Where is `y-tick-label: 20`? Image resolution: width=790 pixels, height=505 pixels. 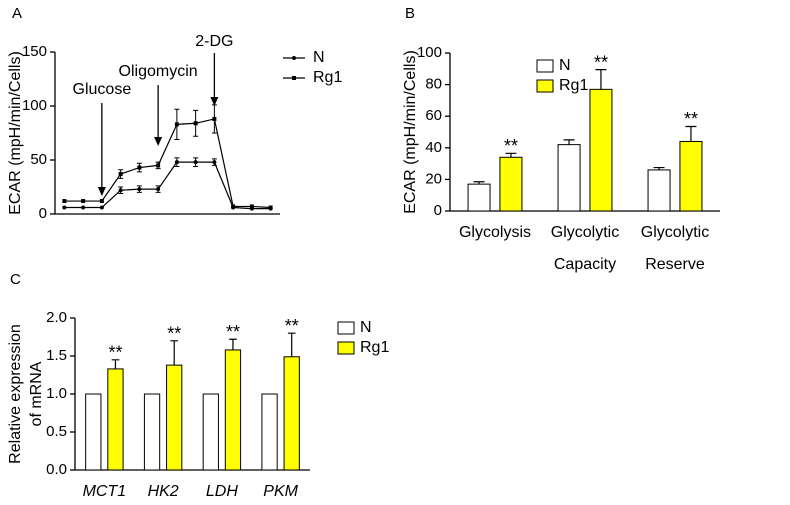 y-tick-label: 20 is located at coordinates (433, 178).